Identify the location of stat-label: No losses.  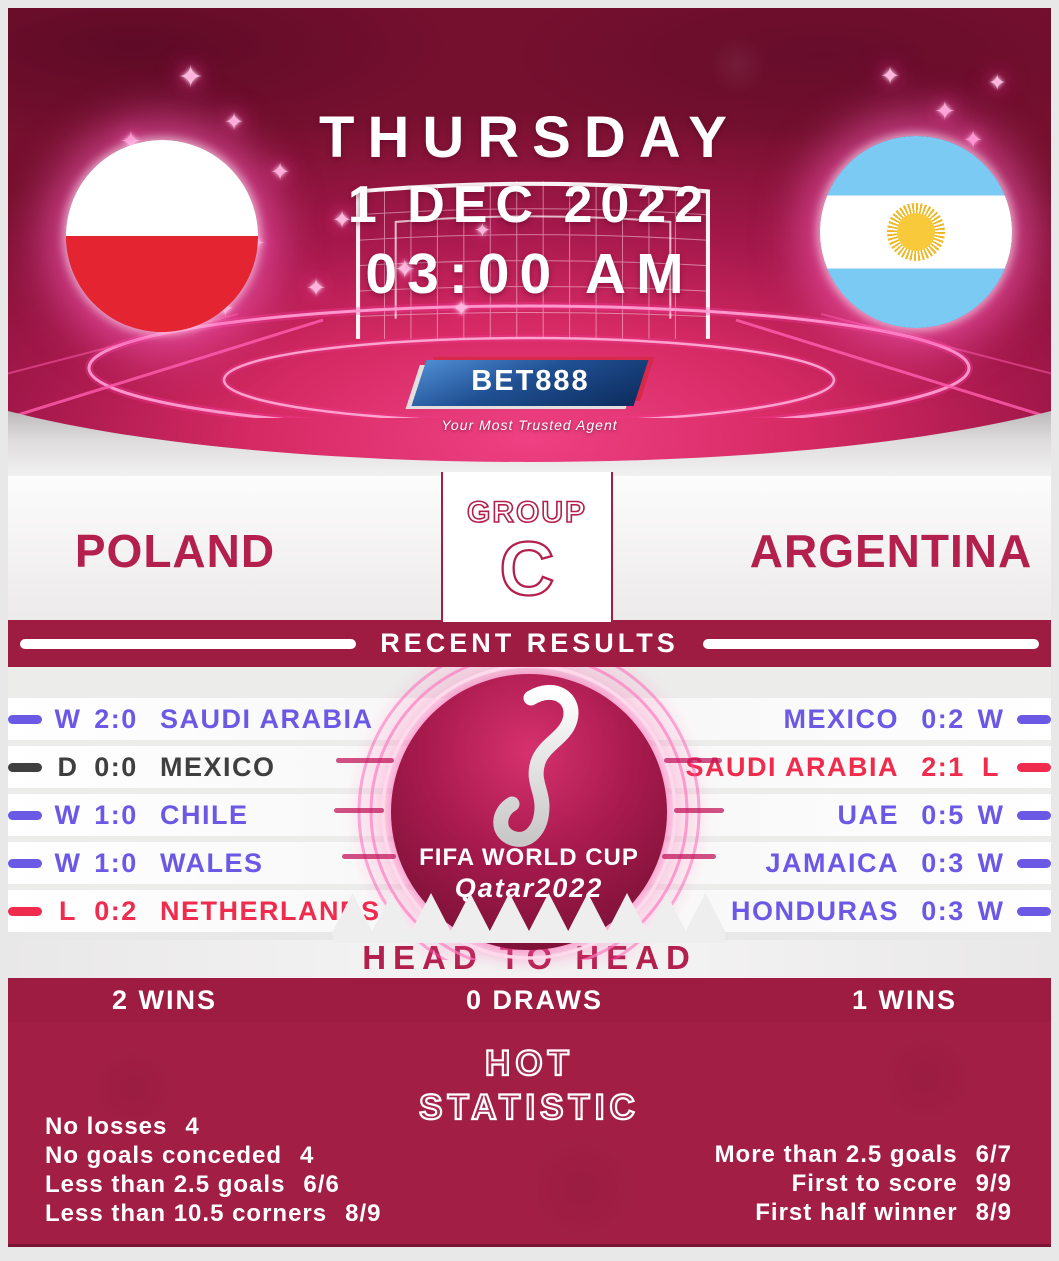
(106, 1126).